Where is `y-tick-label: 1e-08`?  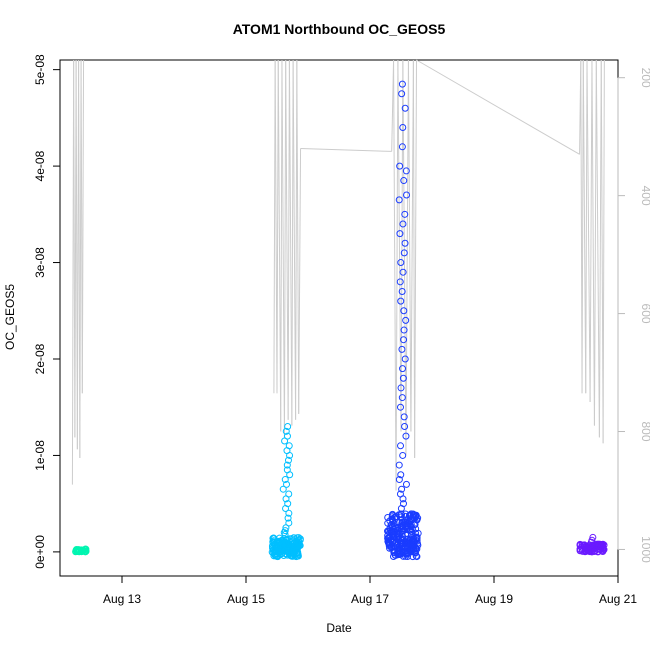
y-tick-label: 1e-08 is located at coordinates (40, 455).